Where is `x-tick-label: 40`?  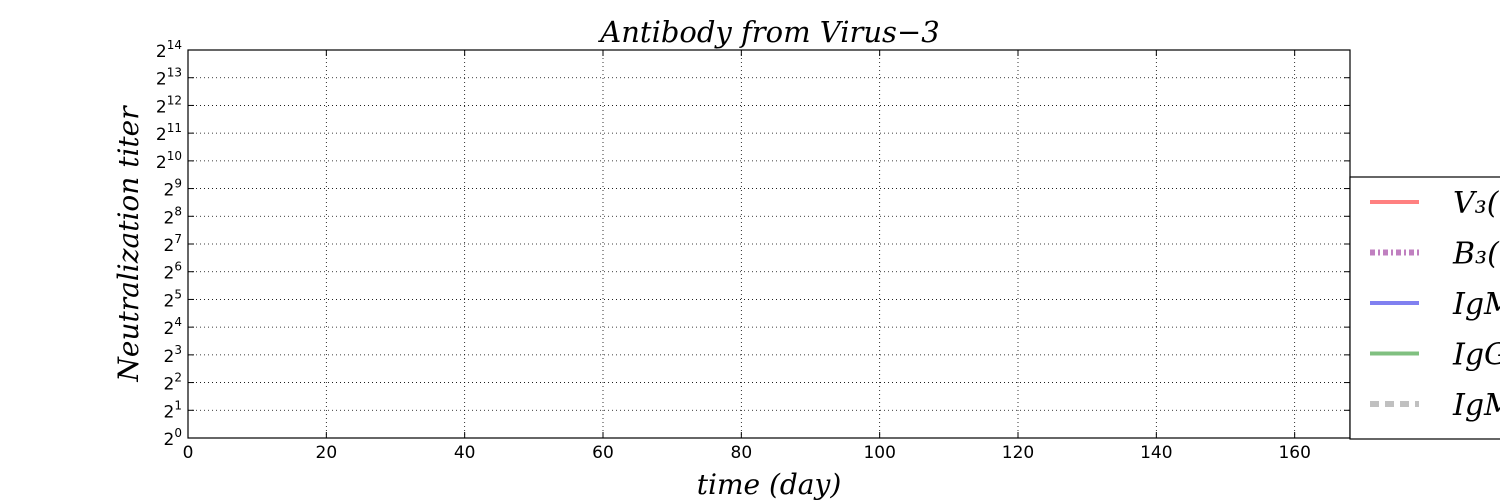 x-tick-label: 40 is located at coordinates (465, 453).